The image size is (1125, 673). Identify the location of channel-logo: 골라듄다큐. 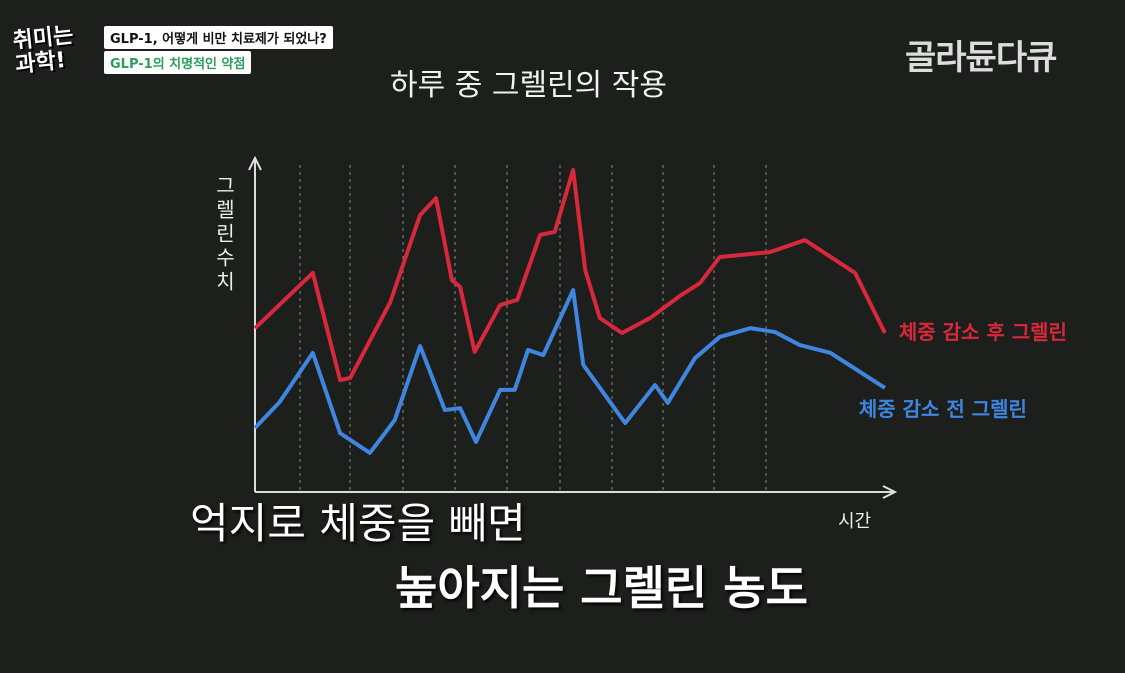
(981, 58).